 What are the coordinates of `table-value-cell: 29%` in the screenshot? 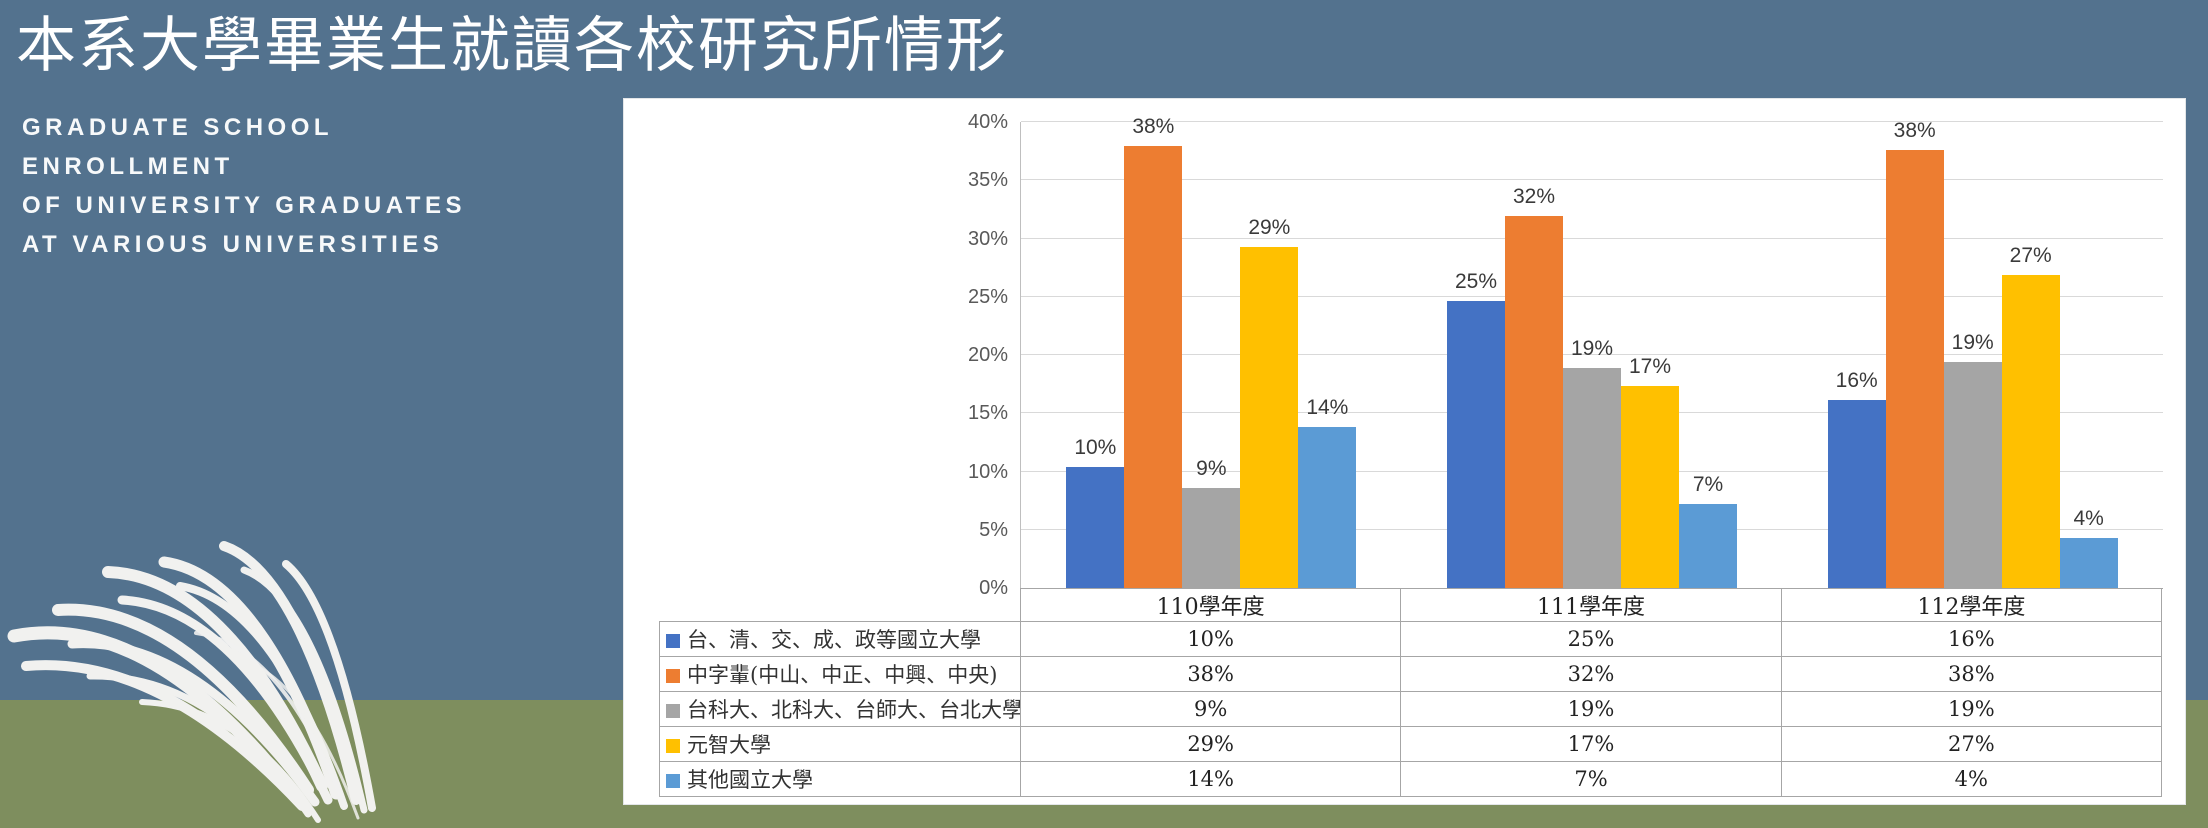 It's located at (1210, 744).